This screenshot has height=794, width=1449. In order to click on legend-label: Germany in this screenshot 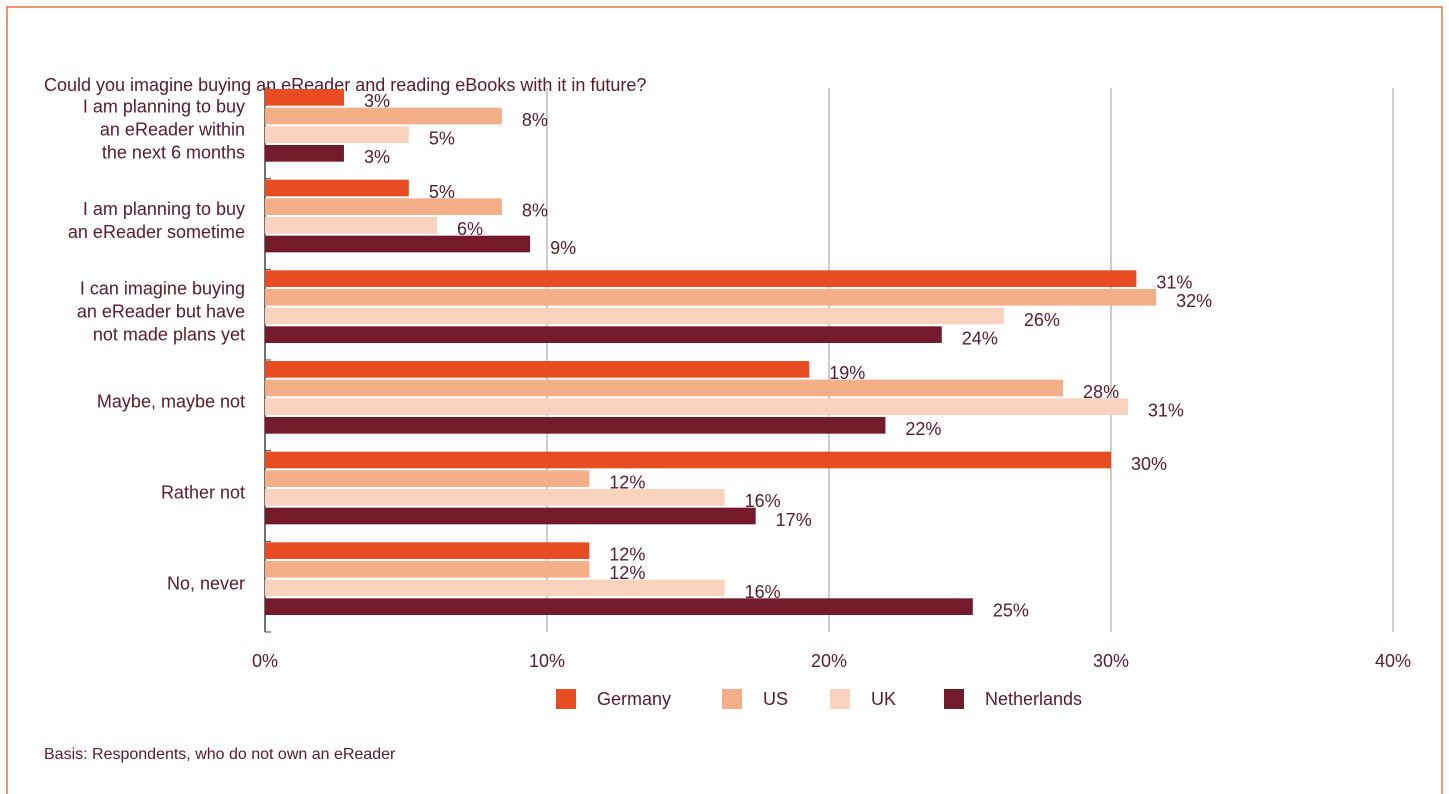, I will do `click(634, 699)`.